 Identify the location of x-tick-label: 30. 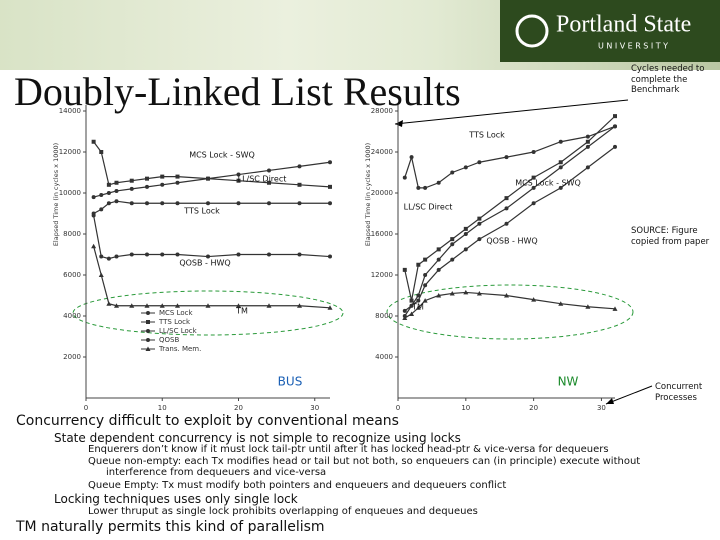
(601, 408).